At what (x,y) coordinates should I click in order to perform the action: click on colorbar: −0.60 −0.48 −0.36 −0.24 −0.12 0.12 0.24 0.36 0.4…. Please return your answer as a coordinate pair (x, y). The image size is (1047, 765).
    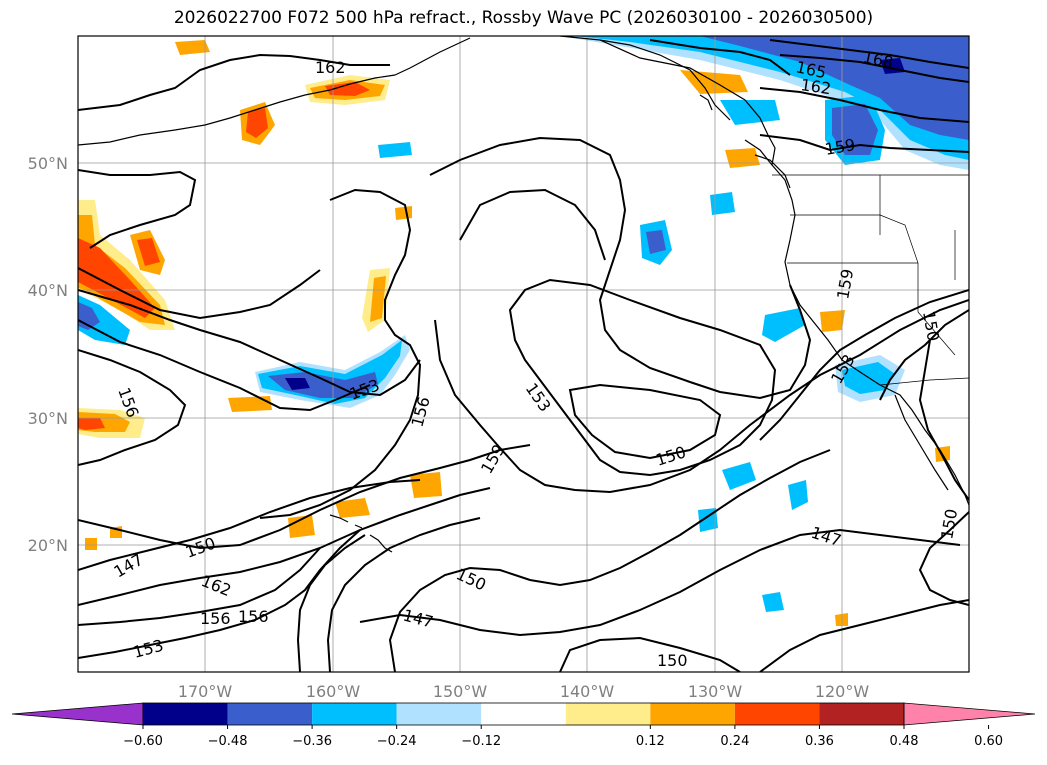
    Looking at the image, I should click on (523, 725).